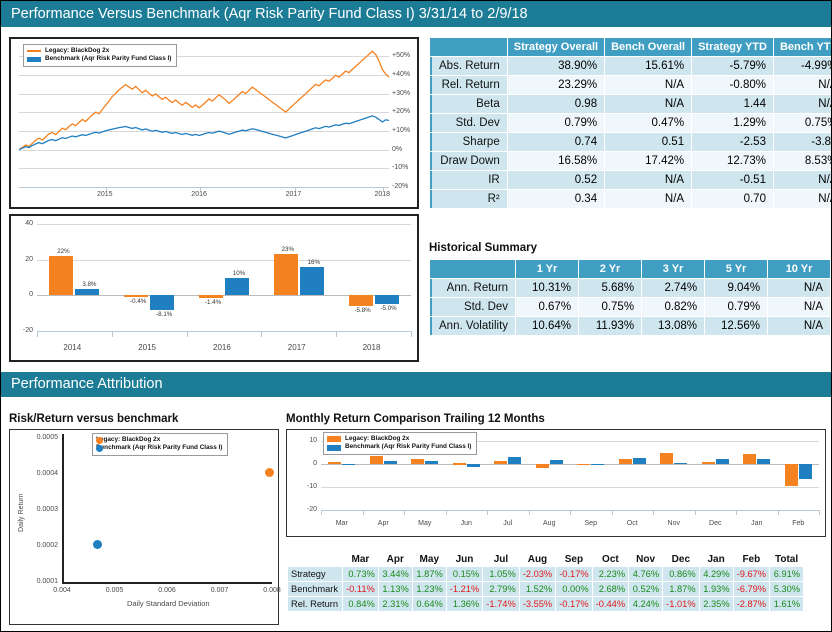 The image size is (832, 632). What do you see at coordinates (401, 74) in the screenshot?
I see `y-axis-tick-label: +40%` at bounding box center [401, 74].